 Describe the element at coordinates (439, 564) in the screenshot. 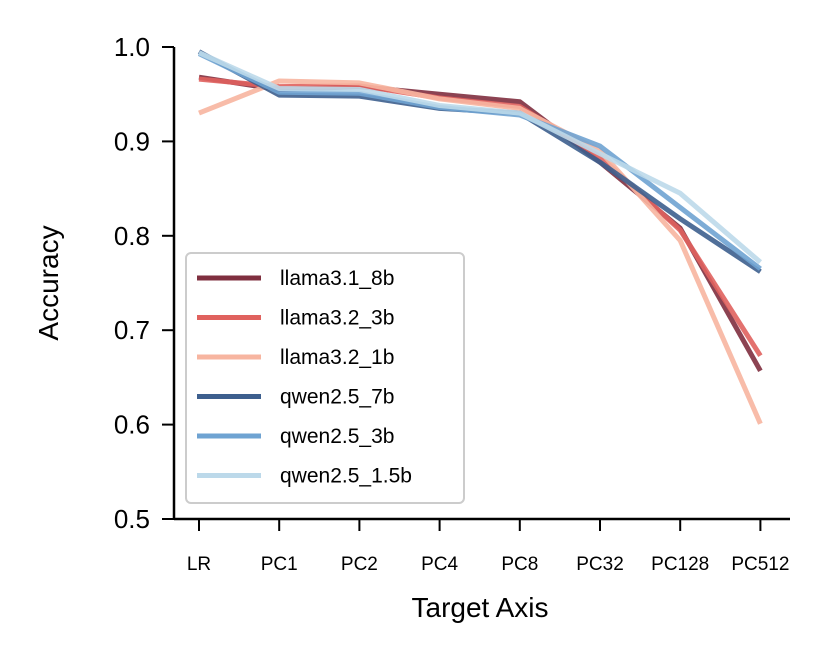

I see `x-tick-label: PC4` at that location.